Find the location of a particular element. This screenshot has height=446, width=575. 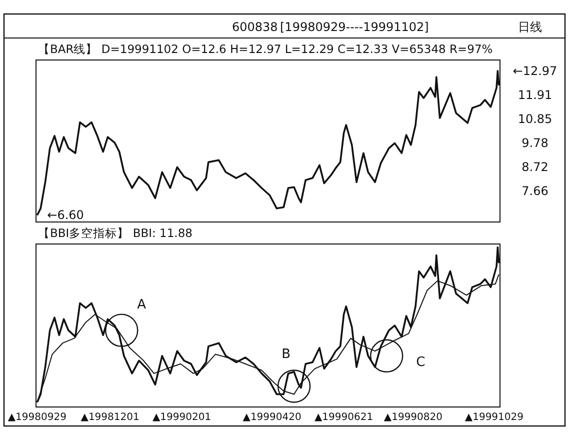

xtick: ▲19990201 is located at coordinates (182, 417).